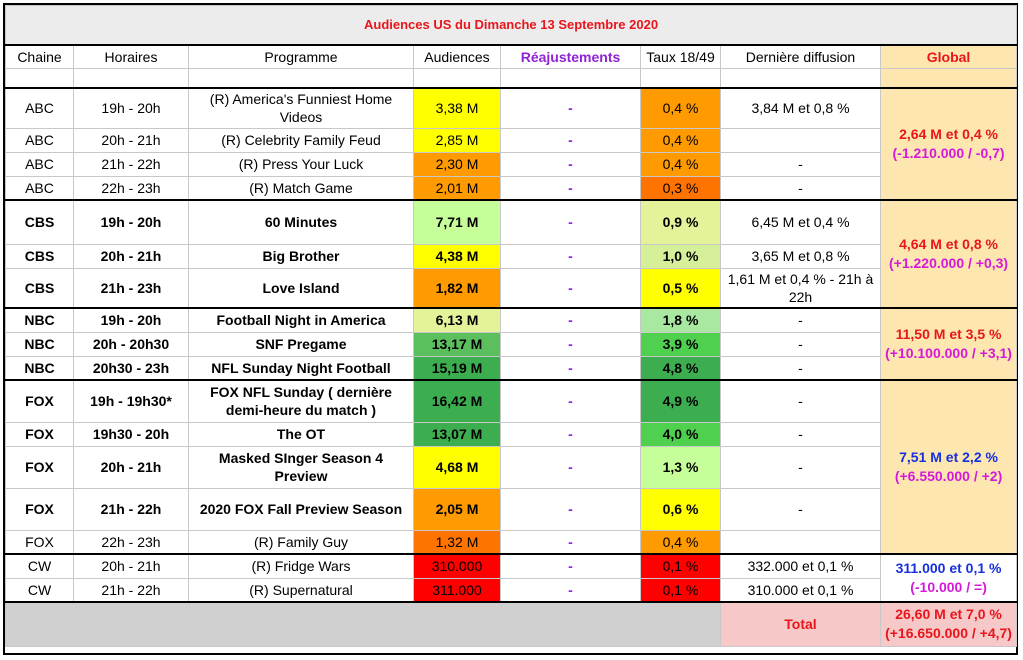 The image size is (1023, 660). Describe the element at coordinates (457, 467) in the screenshot. I see `cell-audiences: 4,68 M` at that location.